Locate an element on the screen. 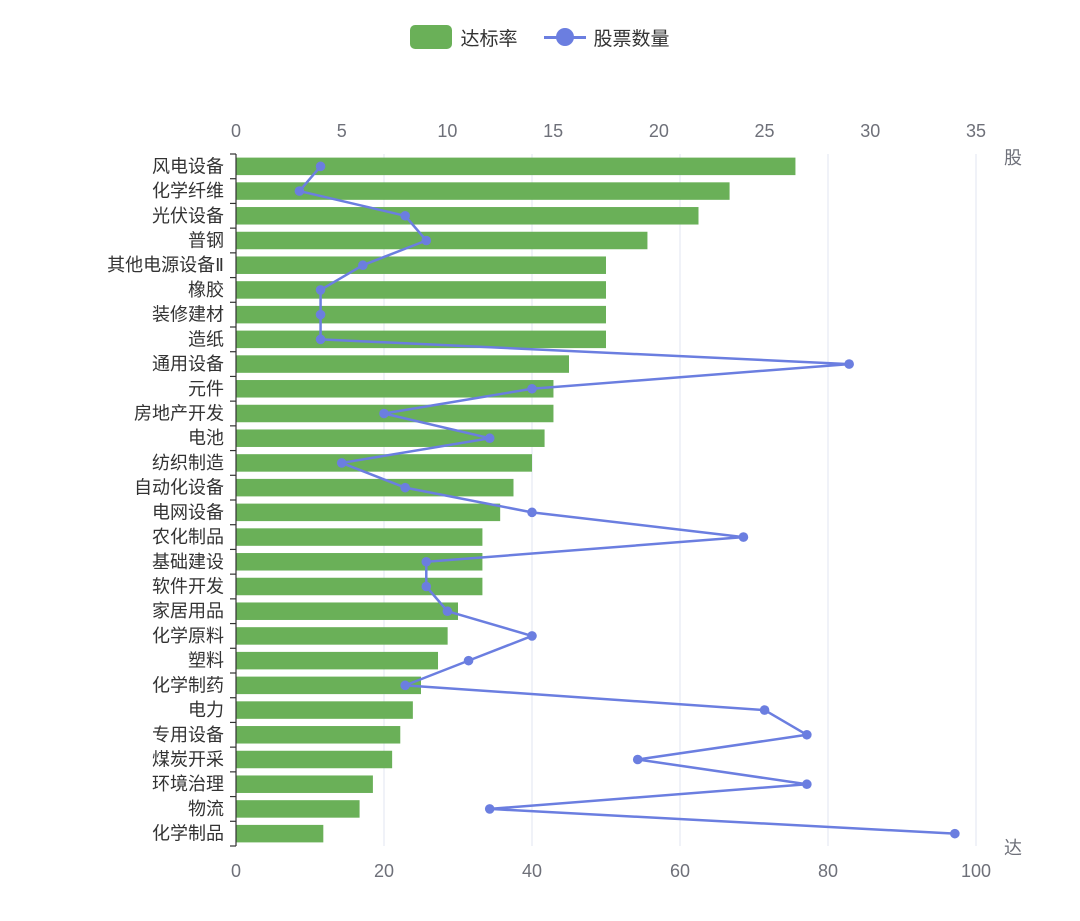  category-label: 造纸 is located at coordinates (206, 339).